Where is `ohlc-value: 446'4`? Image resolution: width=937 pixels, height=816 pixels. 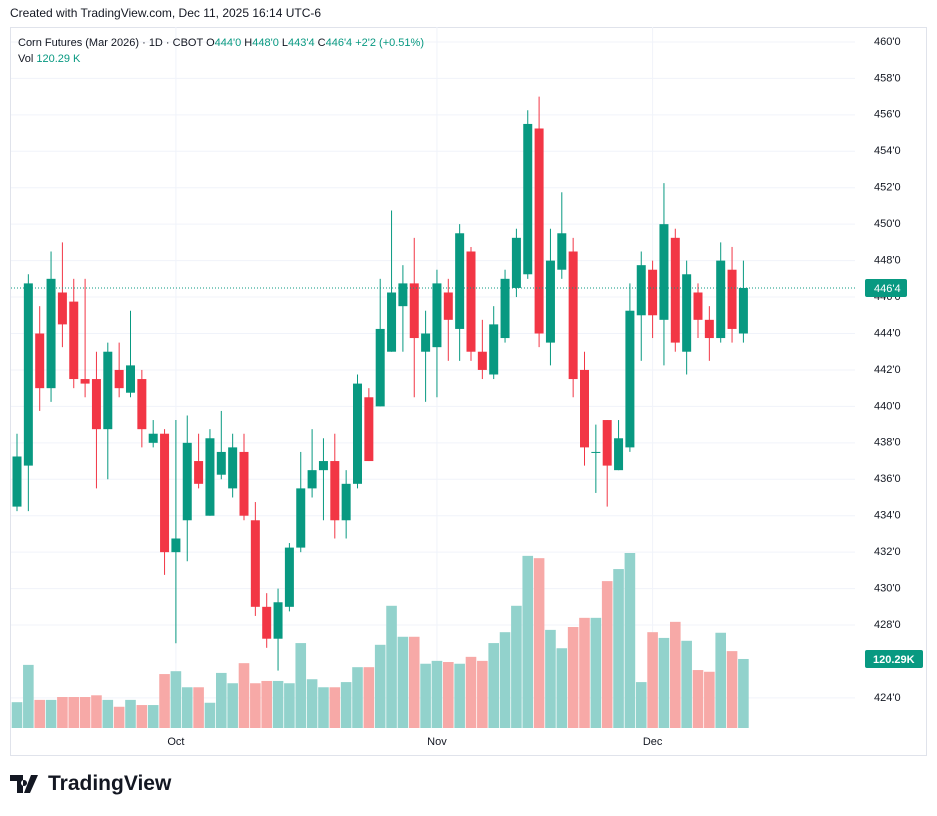 ohlc-value: 446'4 is located at coordinates (339, 43).